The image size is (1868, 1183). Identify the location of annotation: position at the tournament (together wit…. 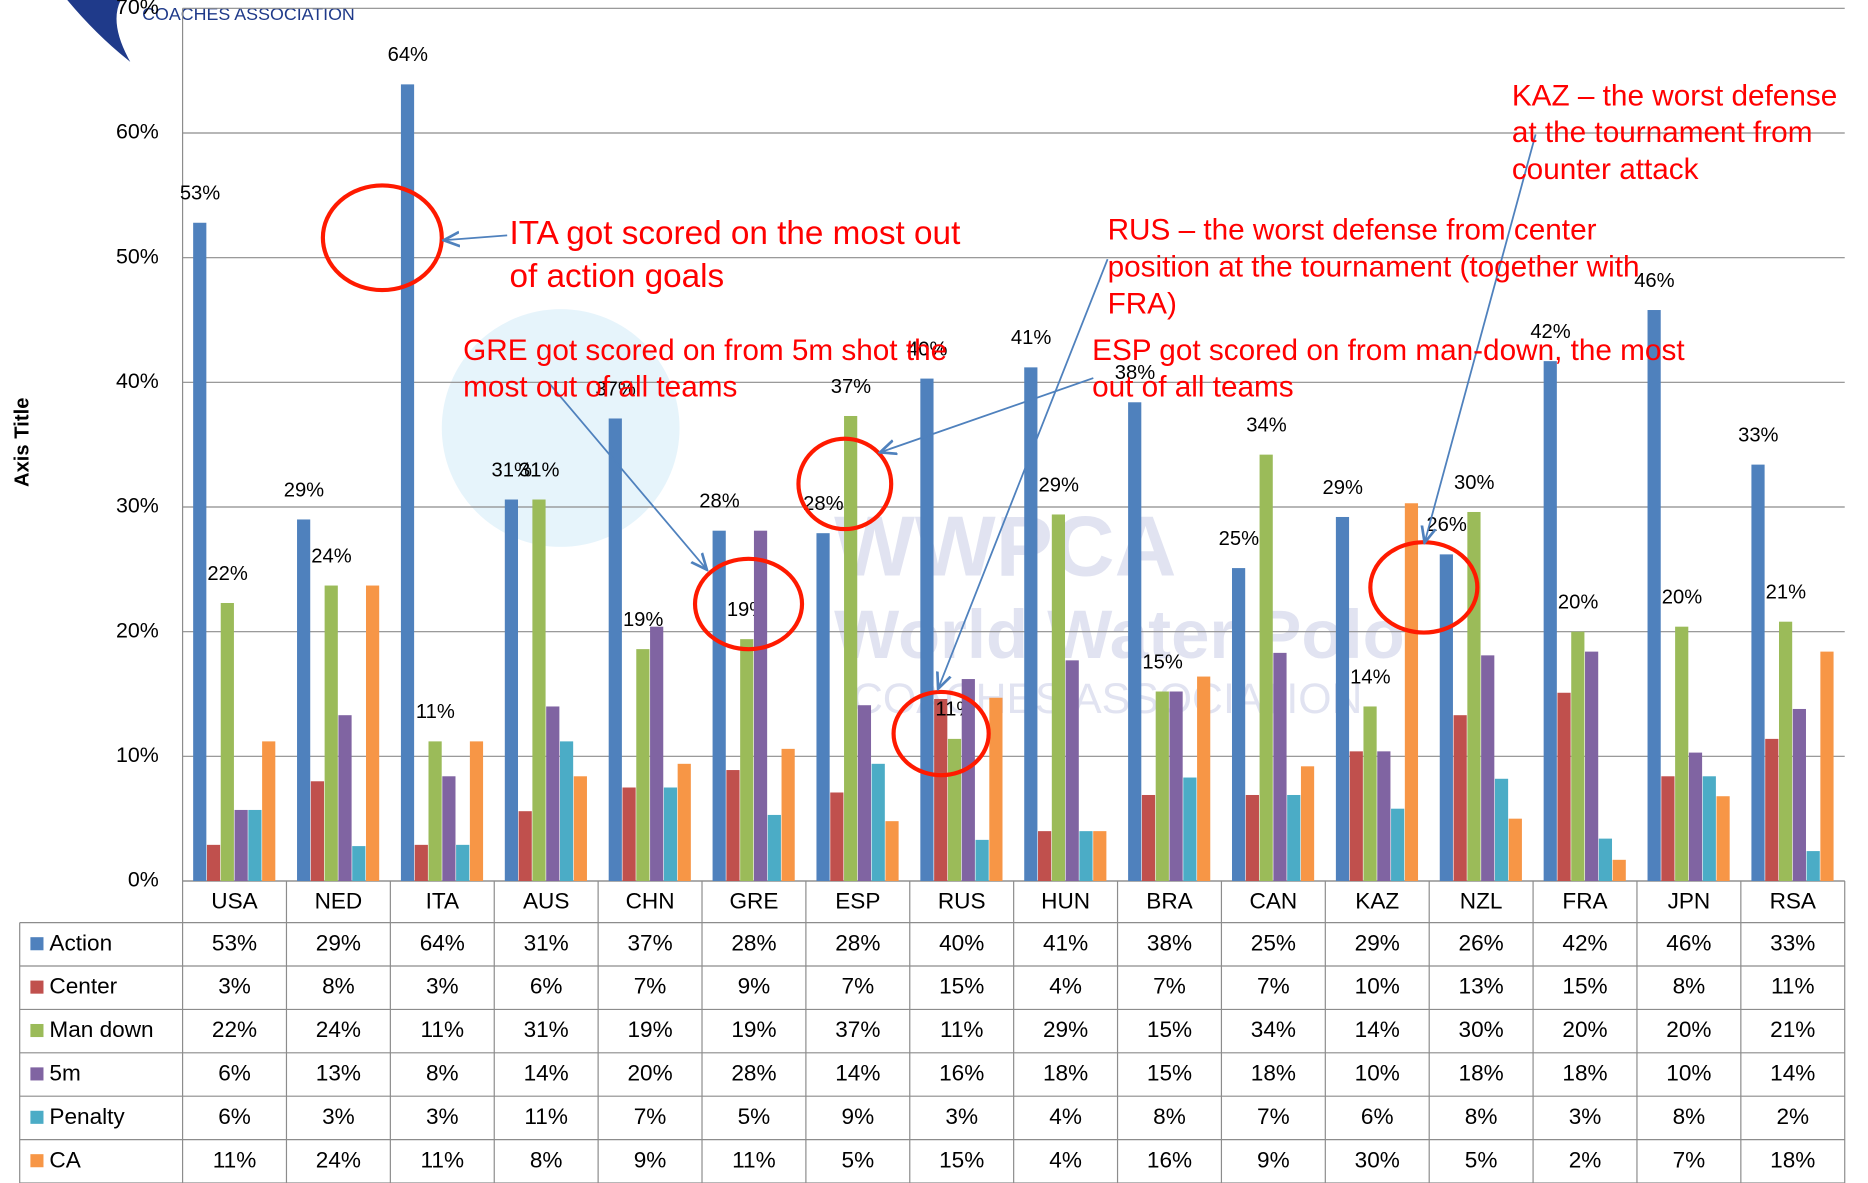
(1374, 267).